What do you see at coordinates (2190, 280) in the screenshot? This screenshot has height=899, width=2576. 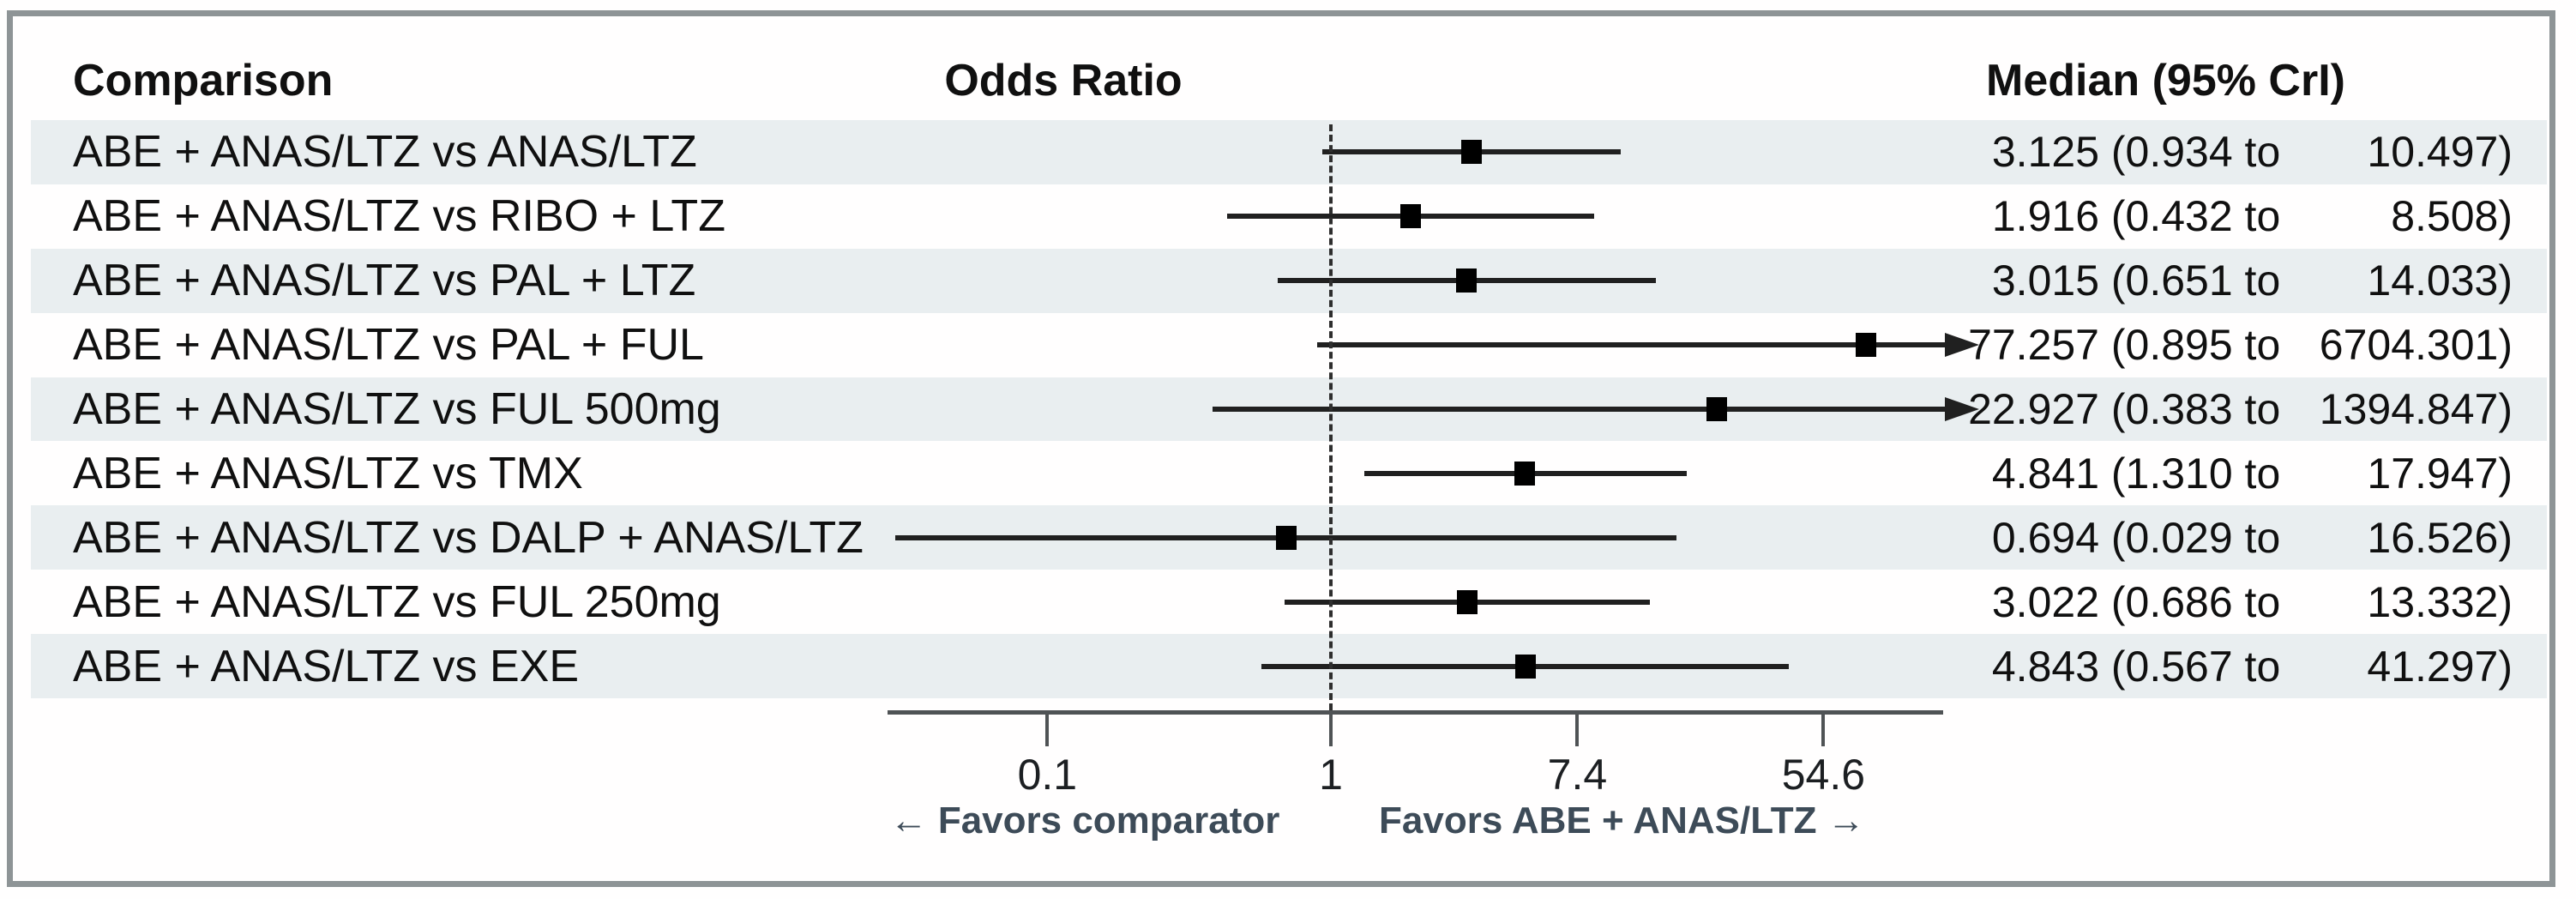 I see `ci-lower-label: (0.651 to` at bounding box center [2190, 280].